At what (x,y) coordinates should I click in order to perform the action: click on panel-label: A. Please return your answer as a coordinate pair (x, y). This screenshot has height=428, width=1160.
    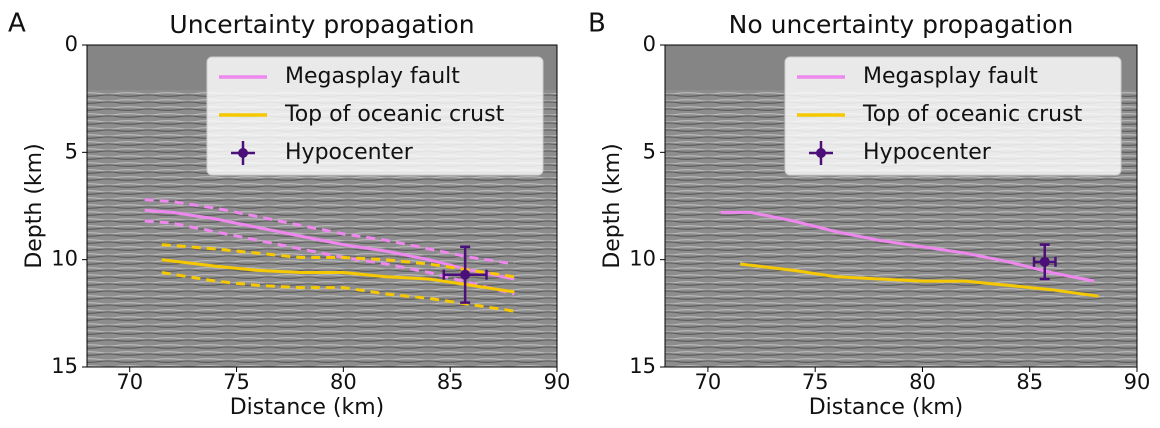
    Looking at the image, I should click on (17, 24).